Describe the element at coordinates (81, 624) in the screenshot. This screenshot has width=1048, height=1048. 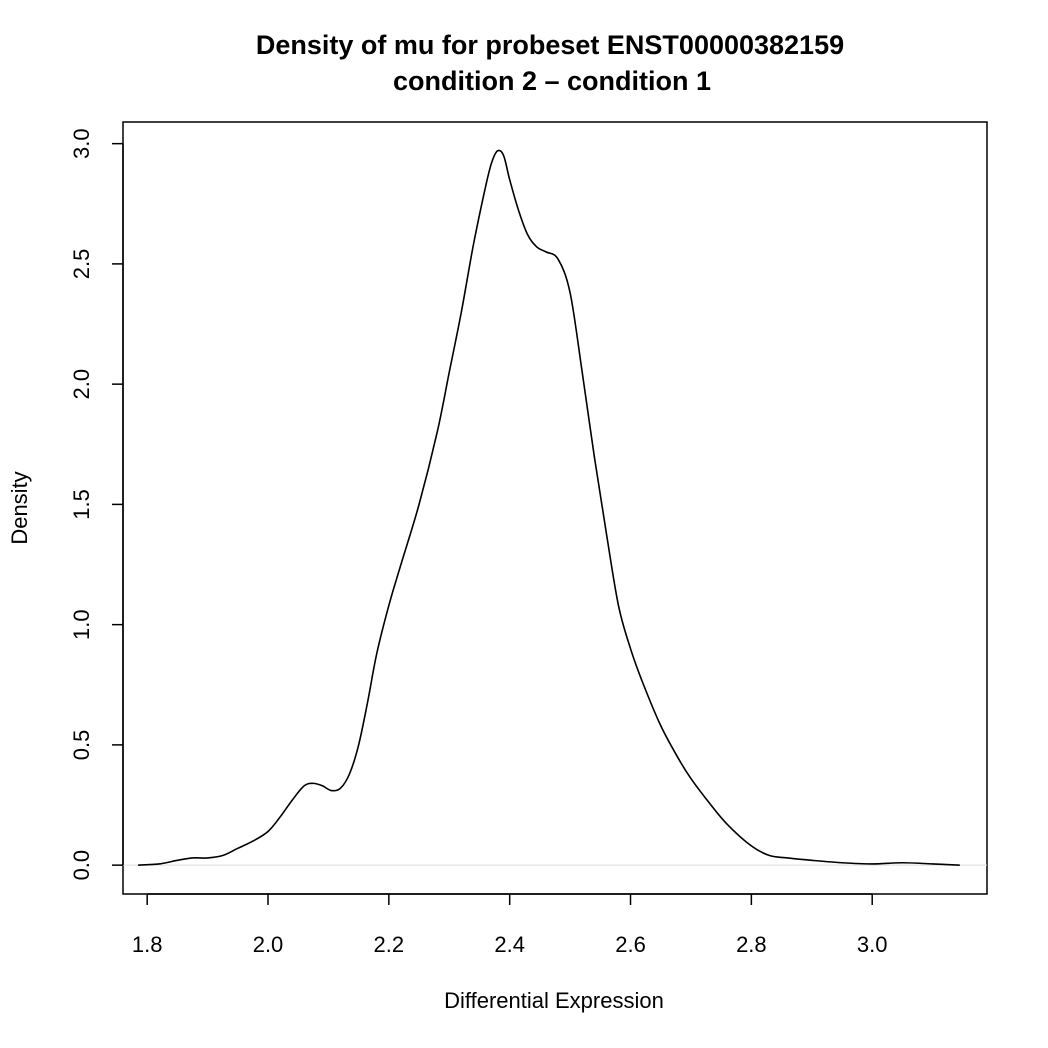
I see `y-tick-label: 1.0` at that location.